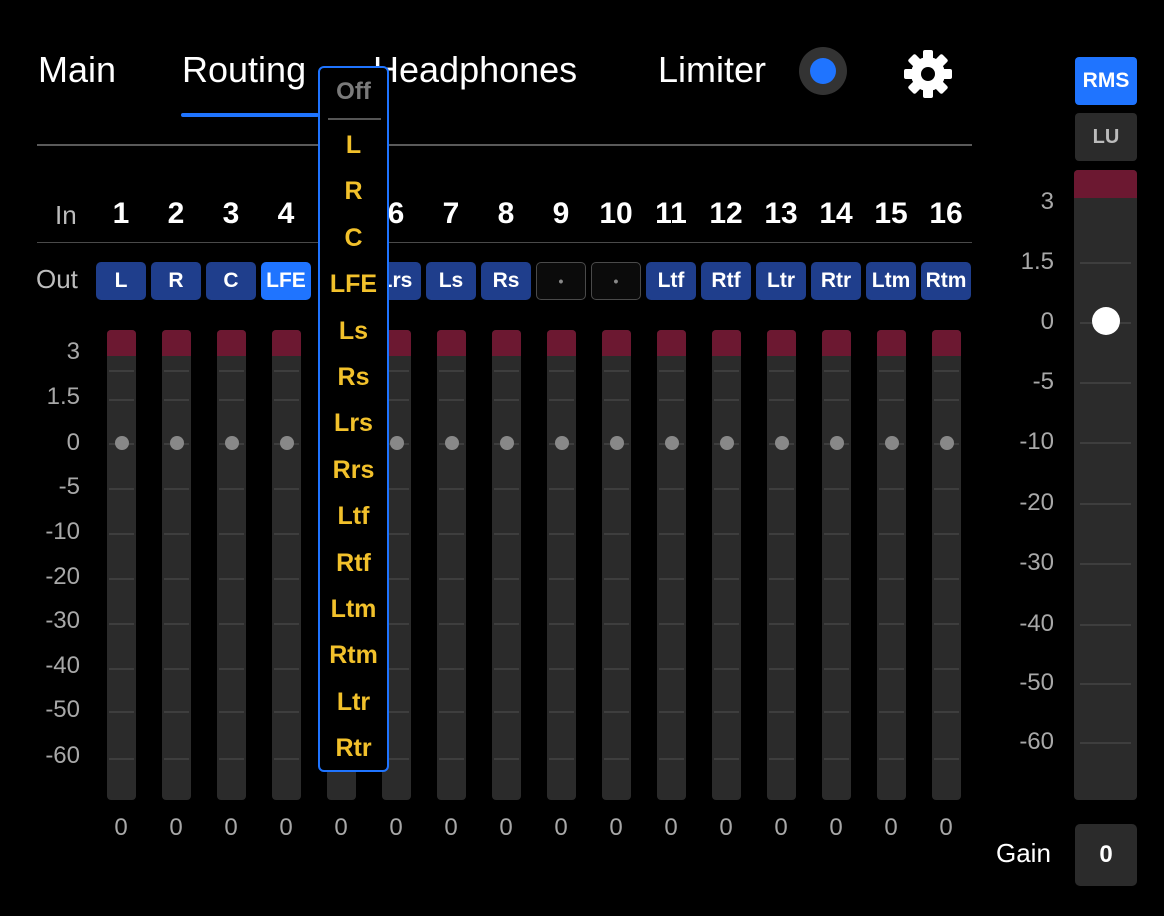 This screenshot has width=1164, height=916. I want to click on dropdown-item: C, so click(353, 237).